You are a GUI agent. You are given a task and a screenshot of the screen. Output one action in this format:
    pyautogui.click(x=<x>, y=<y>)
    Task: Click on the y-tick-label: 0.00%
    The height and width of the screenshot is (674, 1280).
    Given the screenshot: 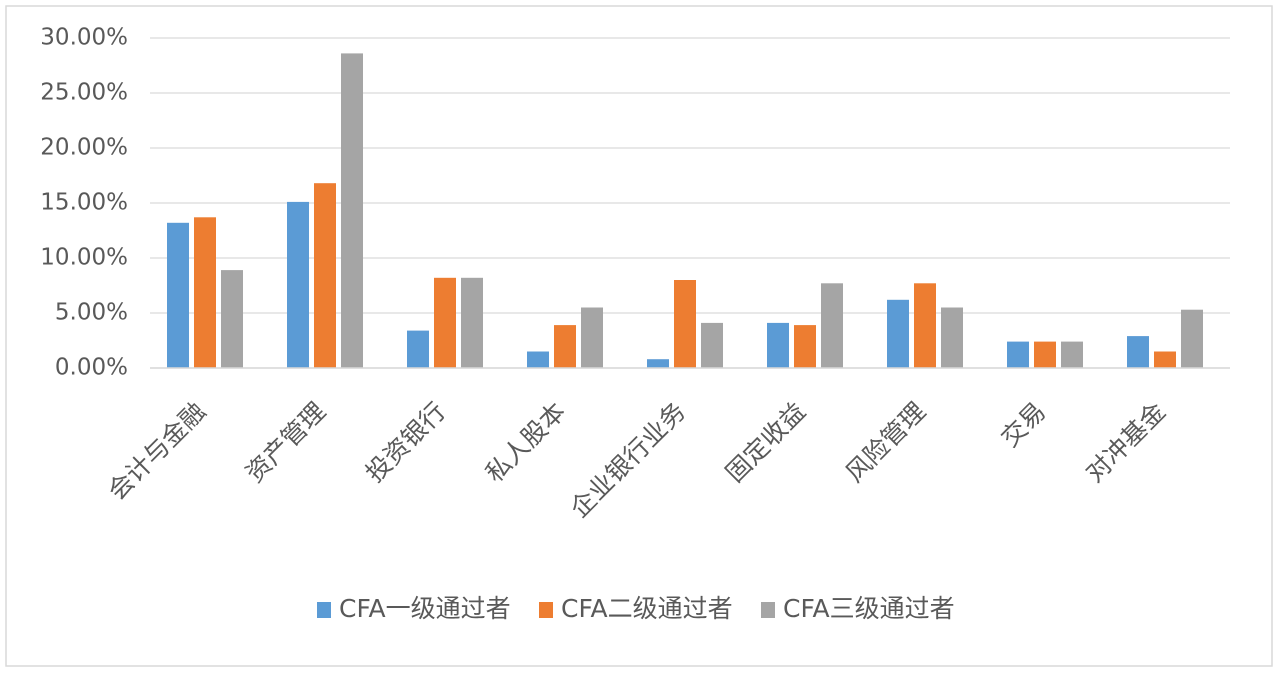 What is the action you would take?
    pyautogui.click(x=91, y=368)
    